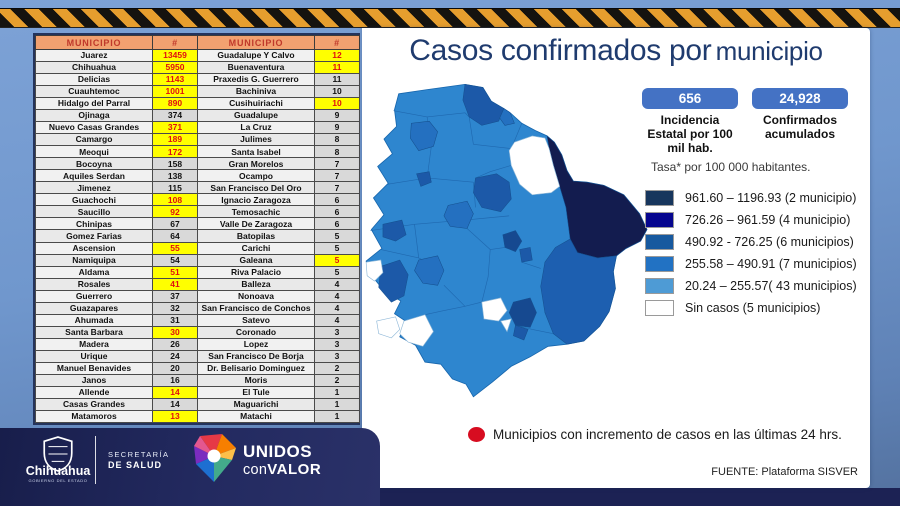  What do you see at coordinates (175, 80) in the screenshot?
I see `case-count-cell: 1143` at bounding box center [175, 80].